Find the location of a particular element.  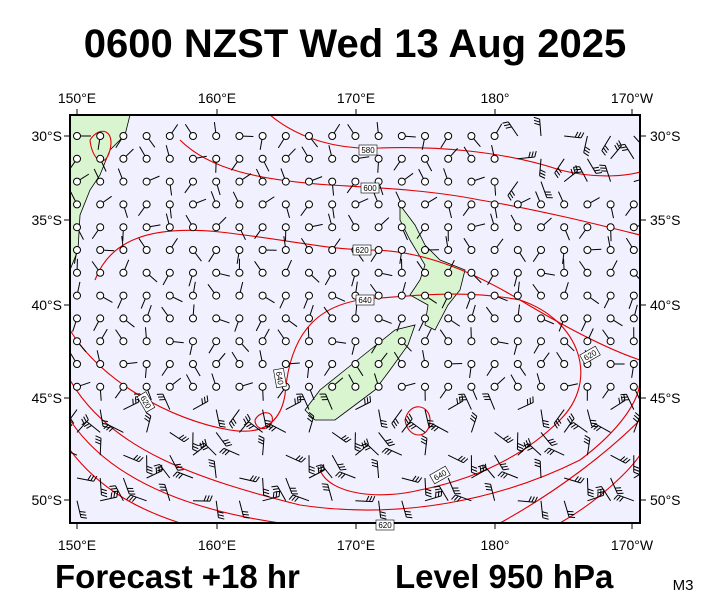

lon-label-bottom: 170°E is located at coordinates (356, 545).